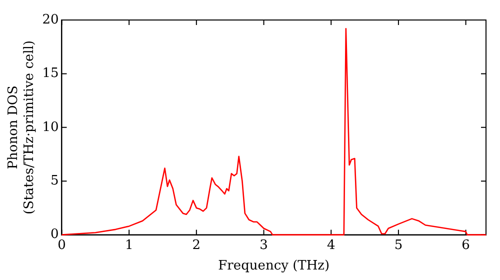  Describe the element at coordinates (50, 74) in the screenshot. I see `y-tick-label: 15` at that location.